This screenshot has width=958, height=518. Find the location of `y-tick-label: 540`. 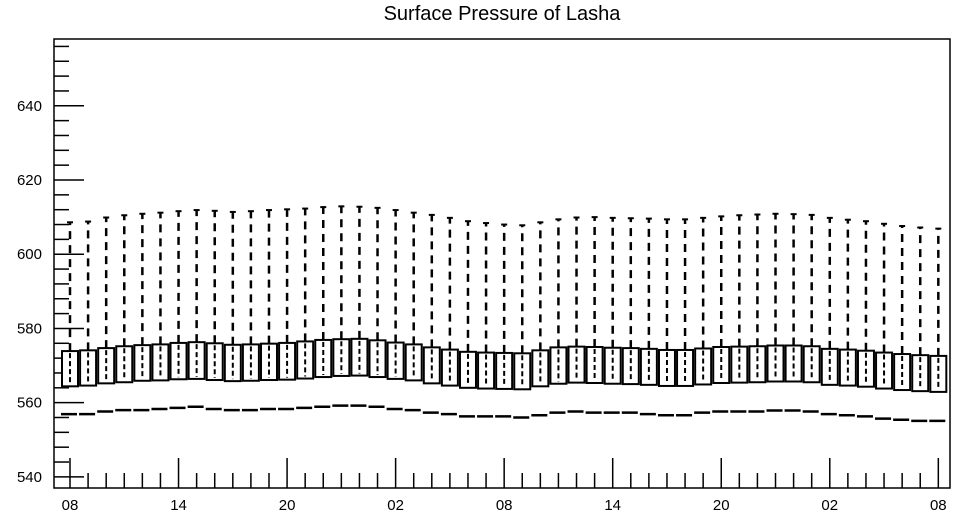

y-tick-label: 540 is located at coordinates (29, 477).